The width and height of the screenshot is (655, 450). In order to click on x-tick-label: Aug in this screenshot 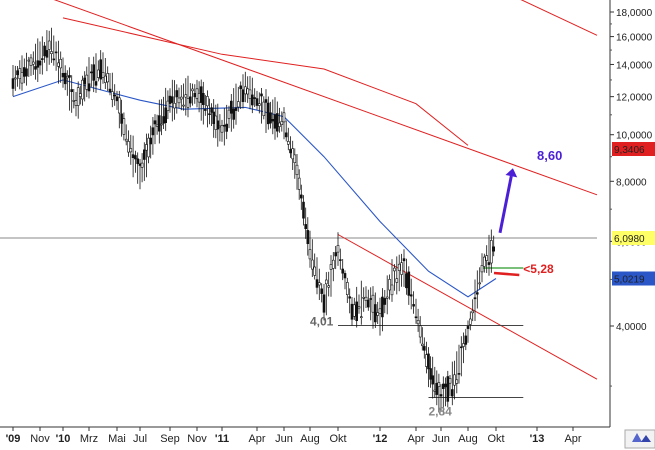, I will do `click(468, 439)`.